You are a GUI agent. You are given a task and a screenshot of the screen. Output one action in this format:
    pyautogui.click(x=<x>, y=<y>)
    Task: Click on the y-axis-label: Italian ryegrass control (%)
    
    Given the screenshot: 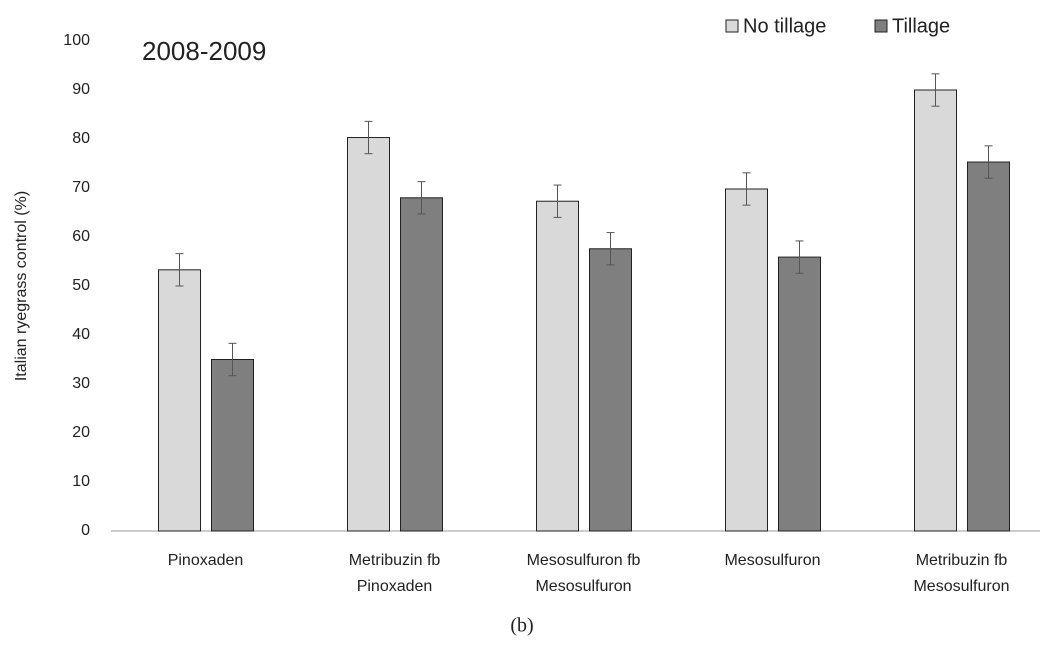 What is the action you would take?
    pyautogui.click(x=21, y=286)
    